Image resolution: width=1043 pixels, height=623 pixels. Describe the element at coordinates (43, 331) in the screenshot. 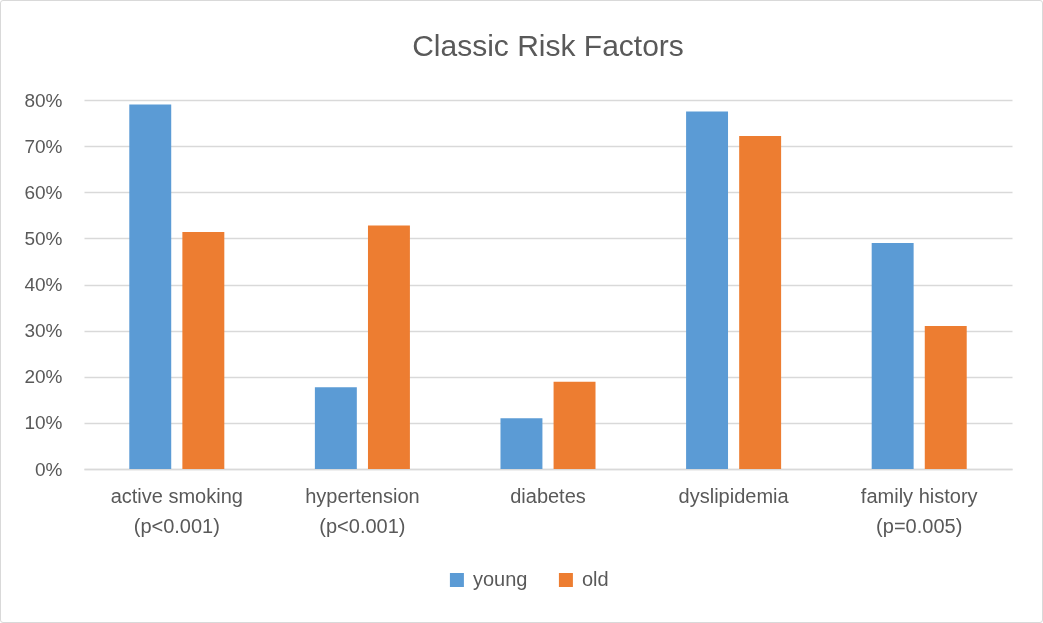

I see `y-tick-label: 30%` at that location.